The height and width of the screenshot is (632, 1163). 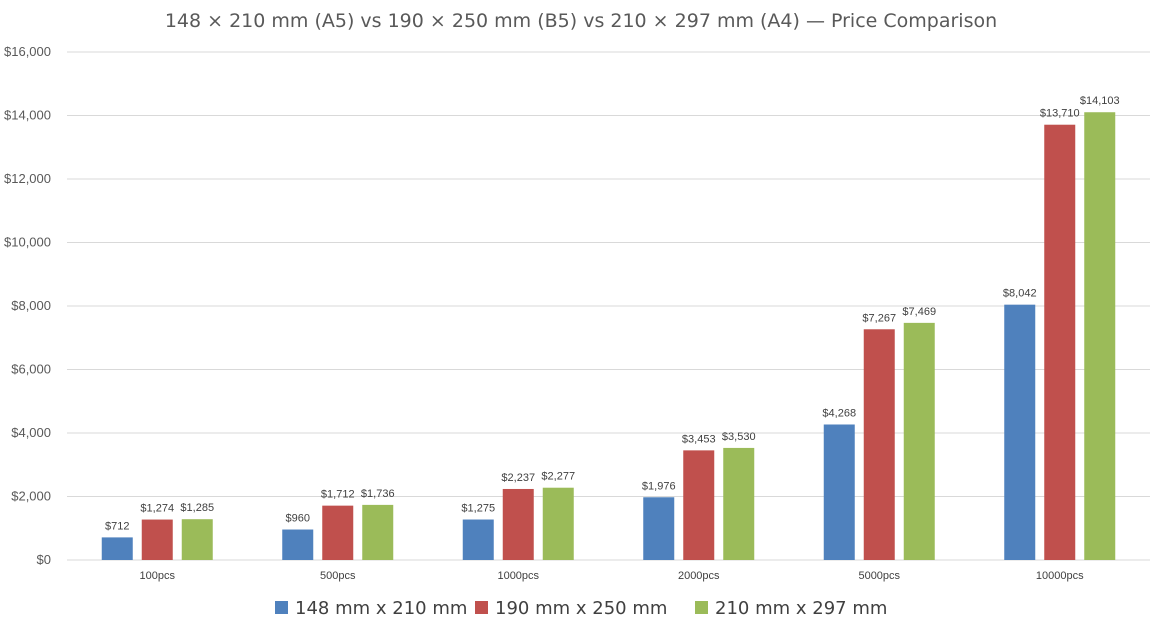 What do you see at coordinates (381, 608) in the screenshot?
I see `legend-label: 148 mm x 210 mm` at bounding box center [381, 608].